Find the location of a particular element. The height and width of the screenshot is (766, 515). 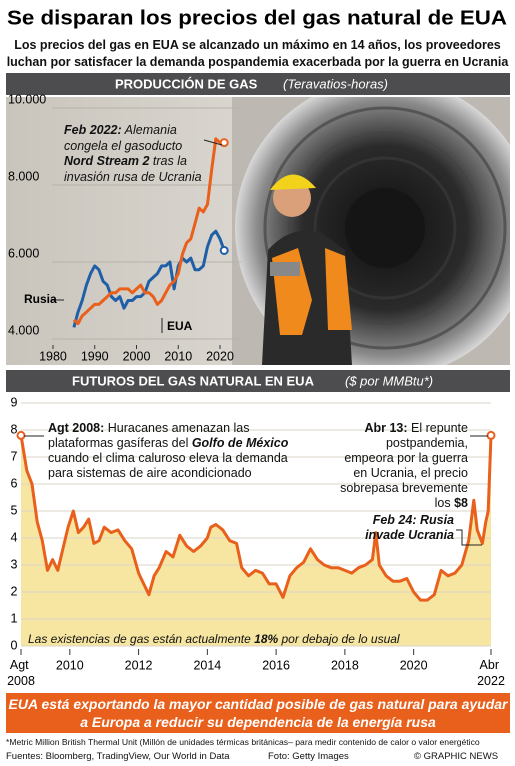

y-tick-label: 5 is located at coordinates (14, 510).